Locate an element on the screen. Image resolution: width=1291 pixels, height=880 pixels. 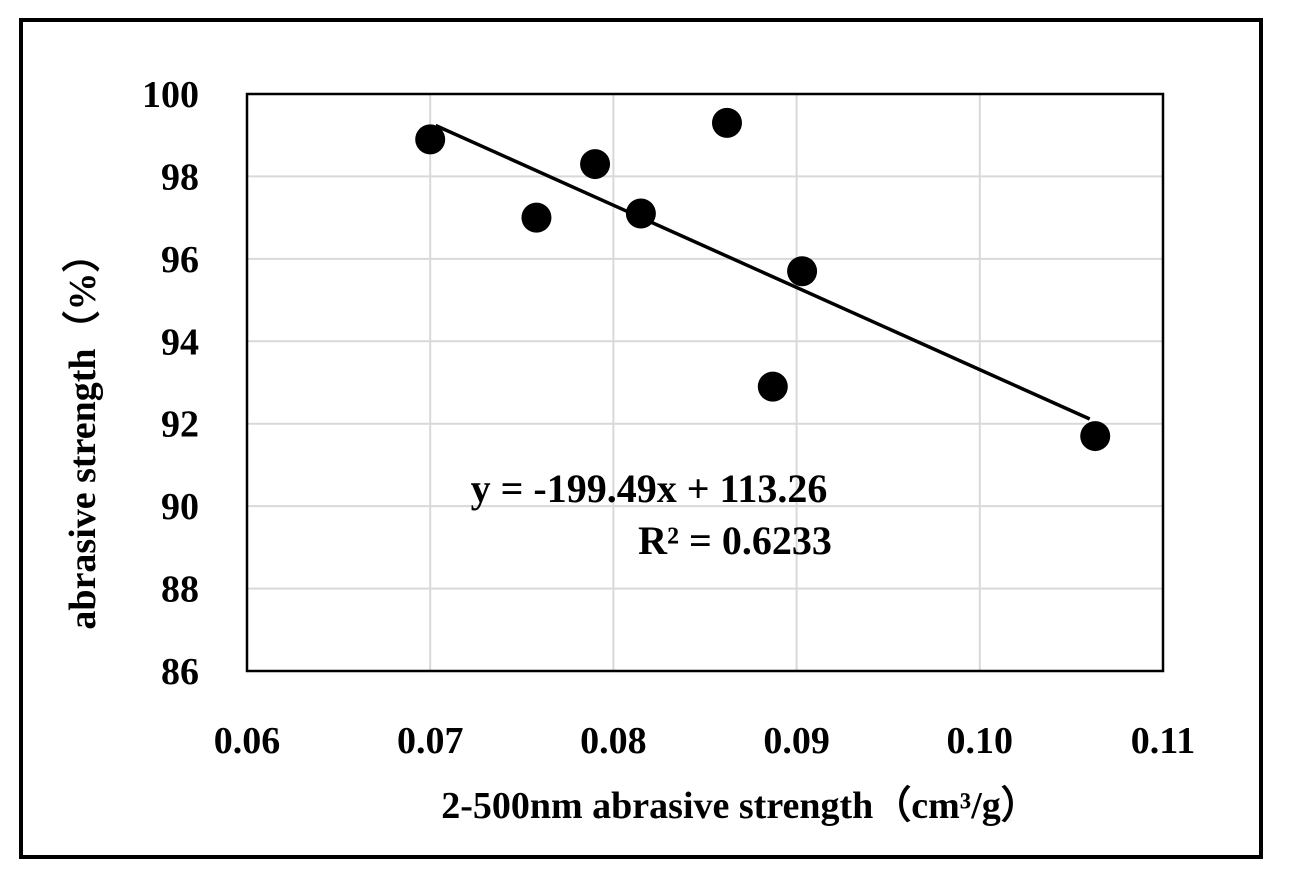
y-tick-label: 92 is located at coordinates (180, 425).